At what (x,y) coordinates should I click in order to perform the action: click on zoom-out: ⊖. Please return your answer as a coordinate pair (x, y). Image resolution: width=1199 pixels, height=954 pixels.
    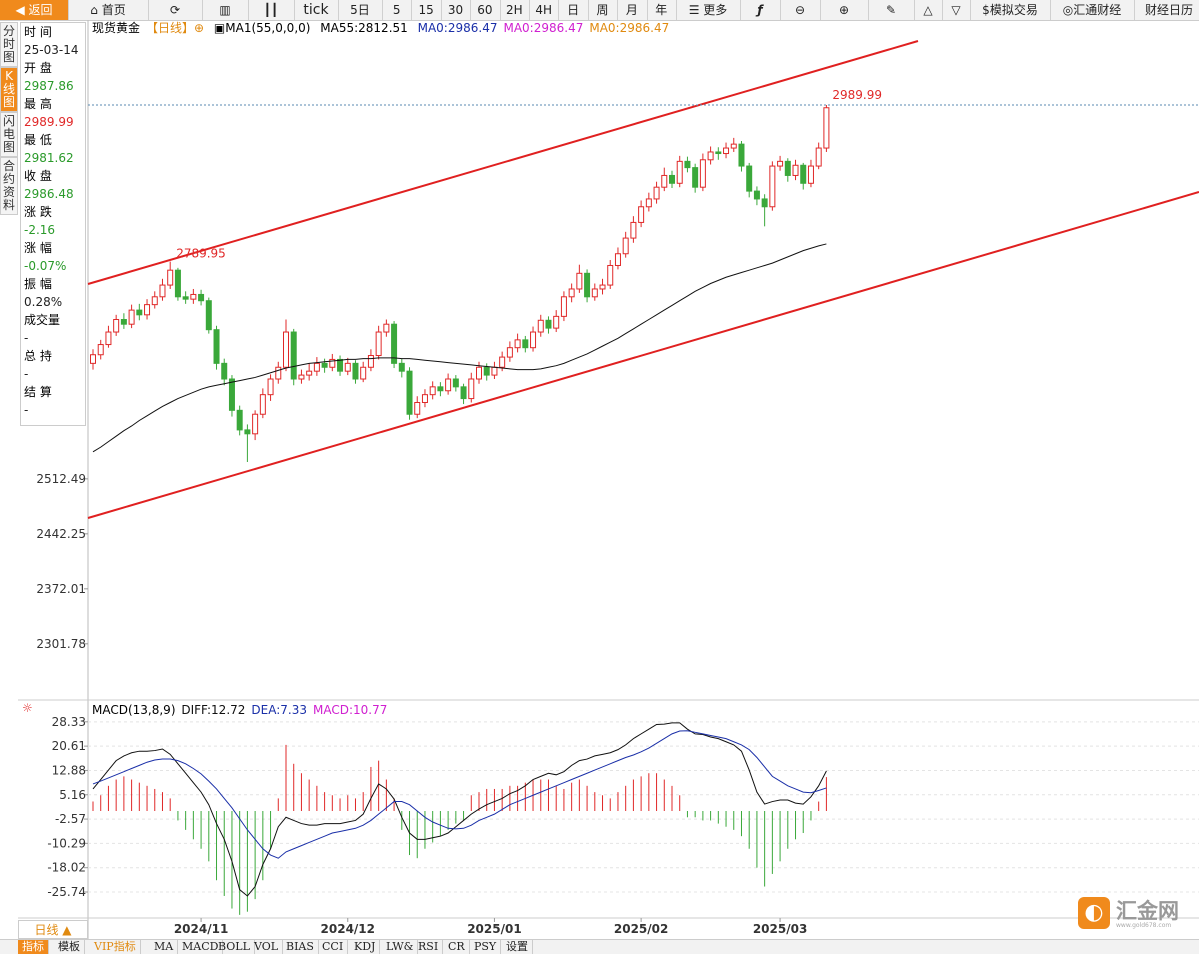
    Looking at the image, I should click on (800, 10).